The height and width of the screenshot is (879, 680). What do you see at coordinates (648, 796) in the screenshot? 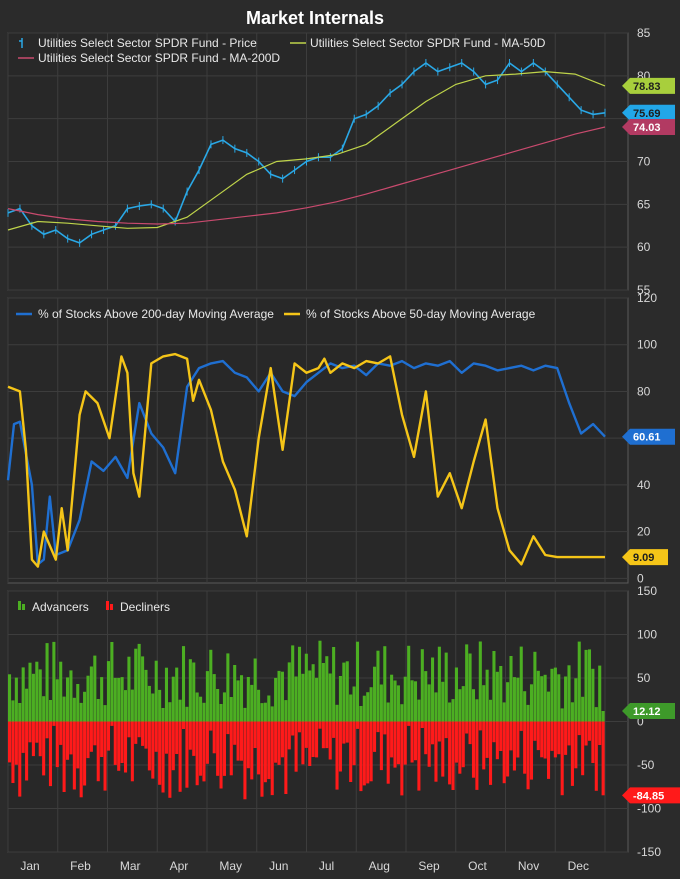
I see `badge-label: -84.85` at bounding box center [648, 796].